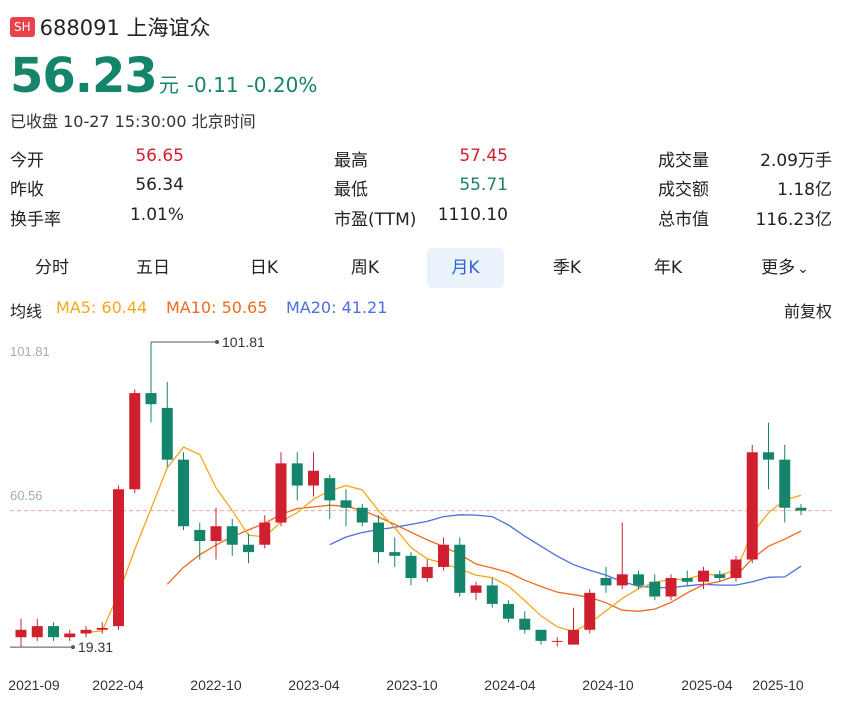  What do you see at coordinates (807, 311) in the screenshot?
I see `adjust-toggle: 前复权` at bounding box center [807, 311].